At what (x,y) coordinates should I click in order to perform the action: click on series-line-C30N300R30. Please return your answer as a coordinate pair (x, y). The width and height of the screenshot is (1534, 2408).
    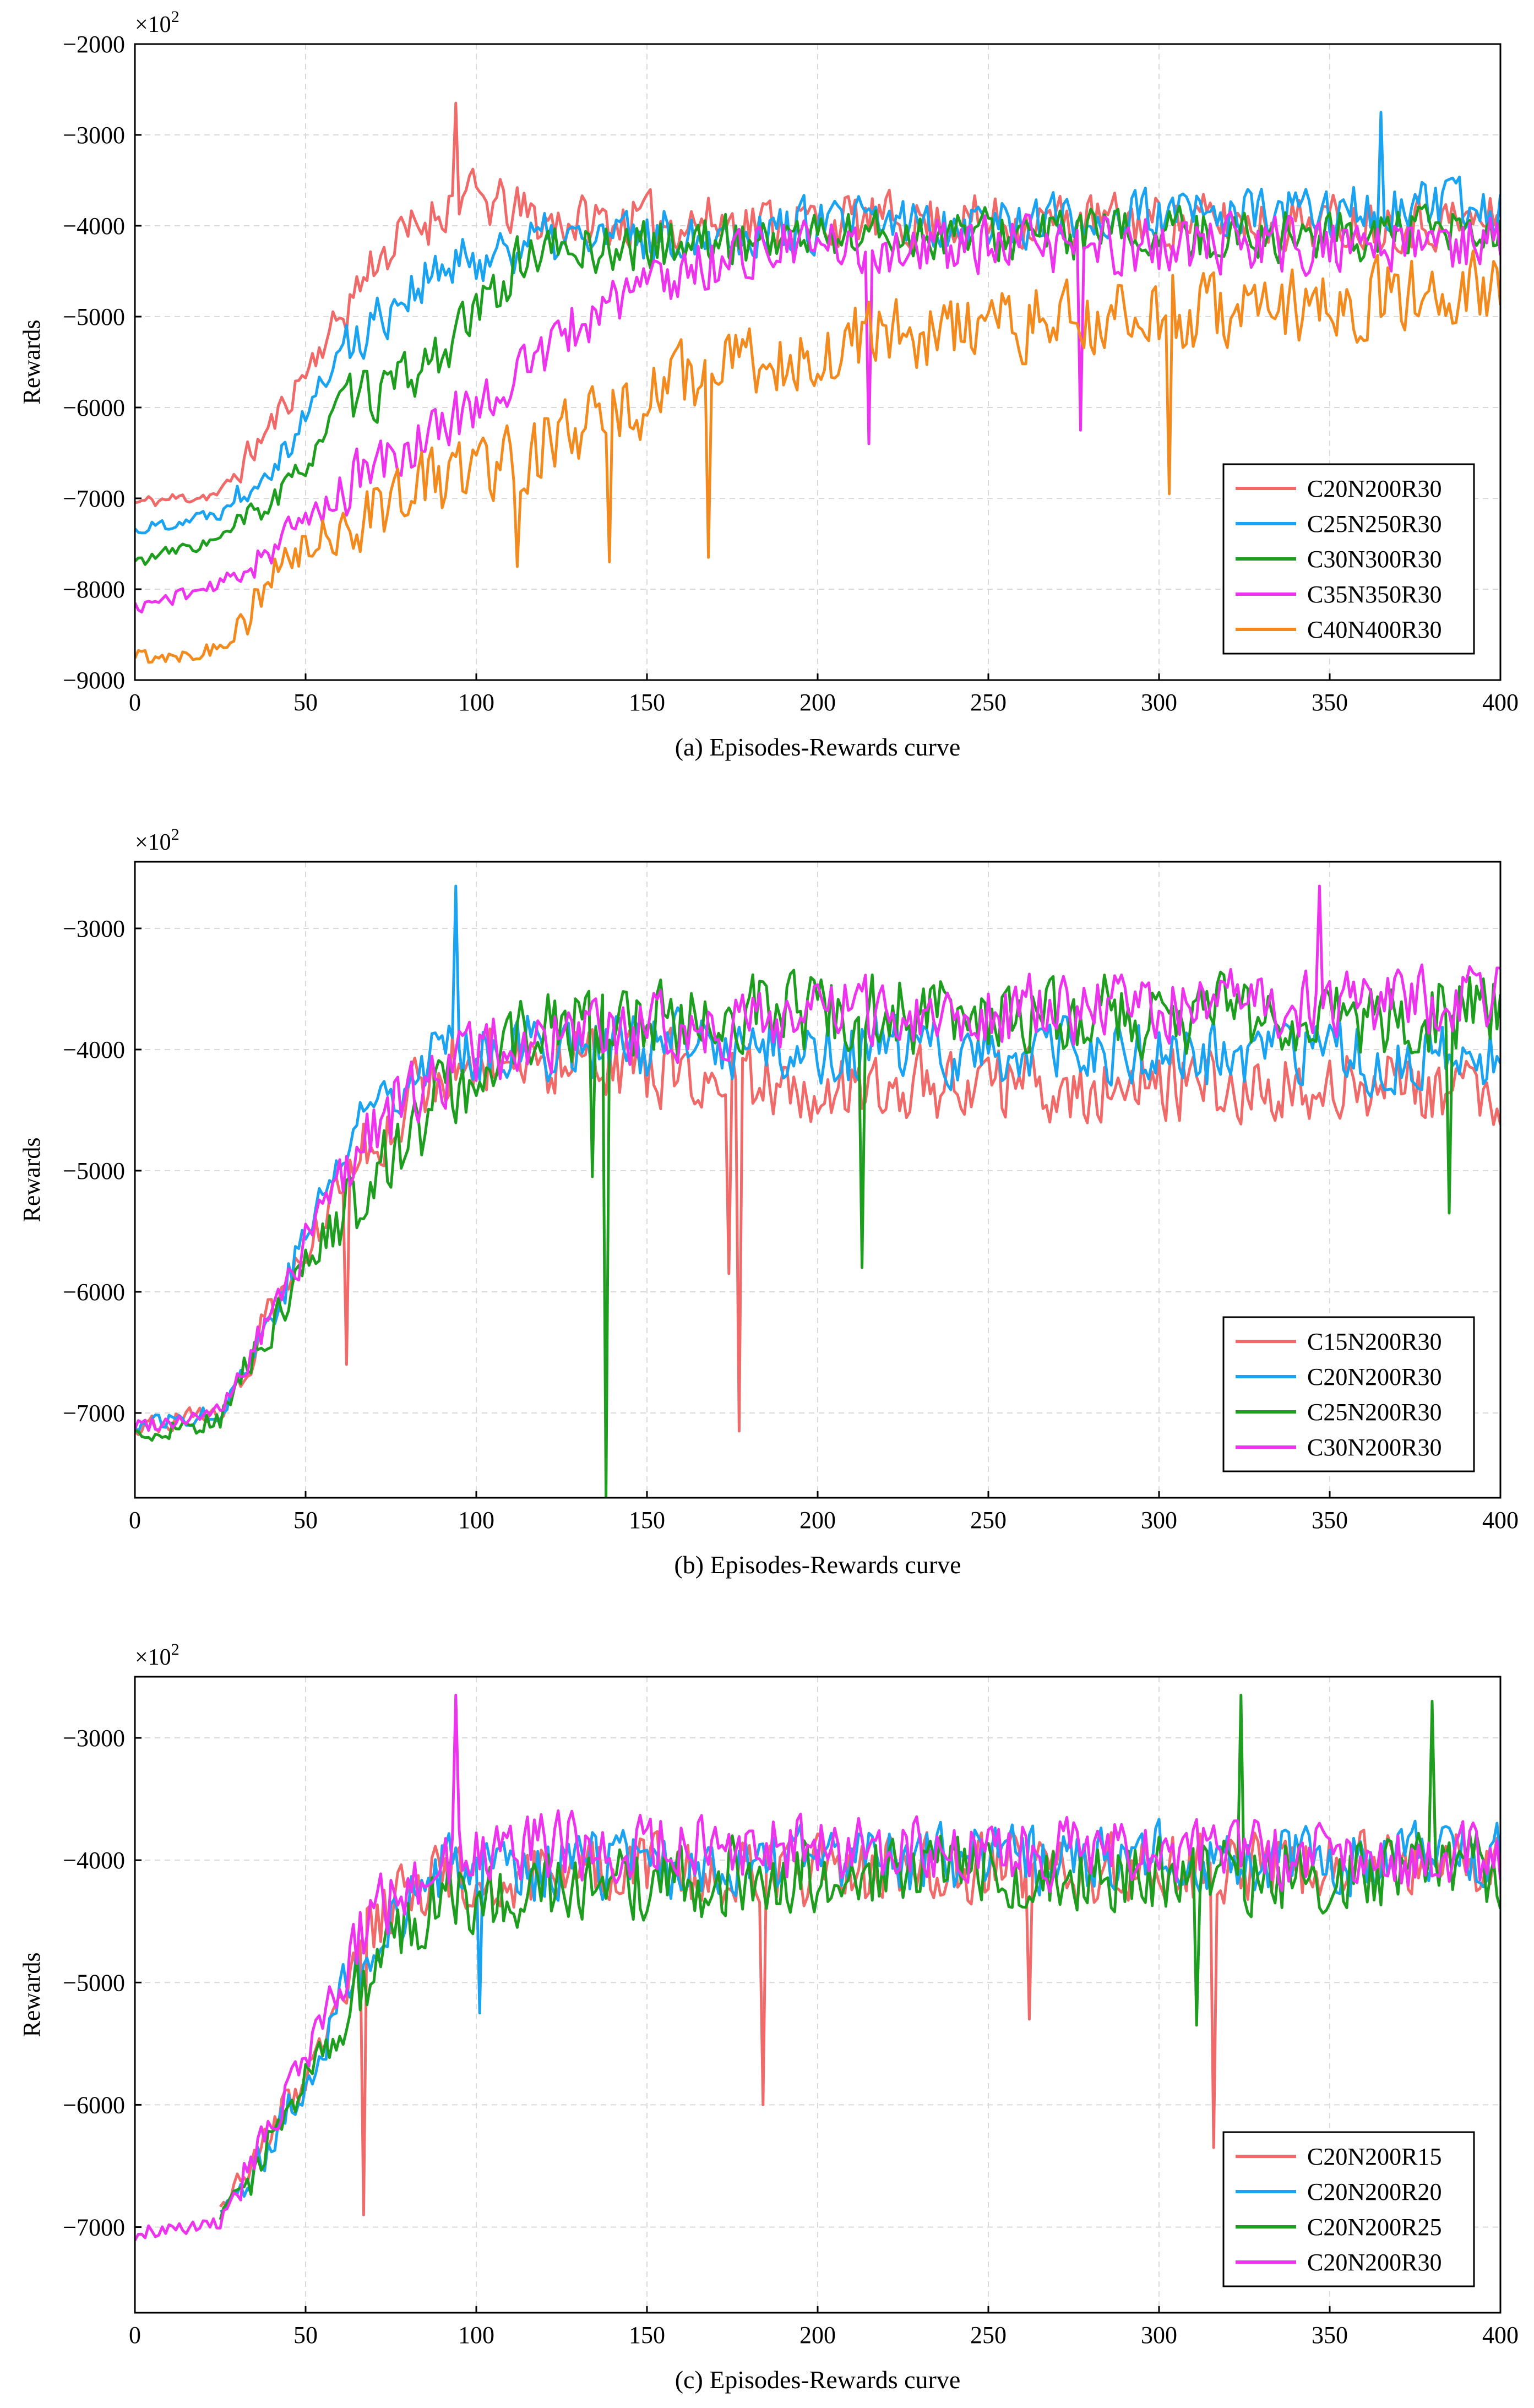
    Looking at the image, I should click on (817, 384).